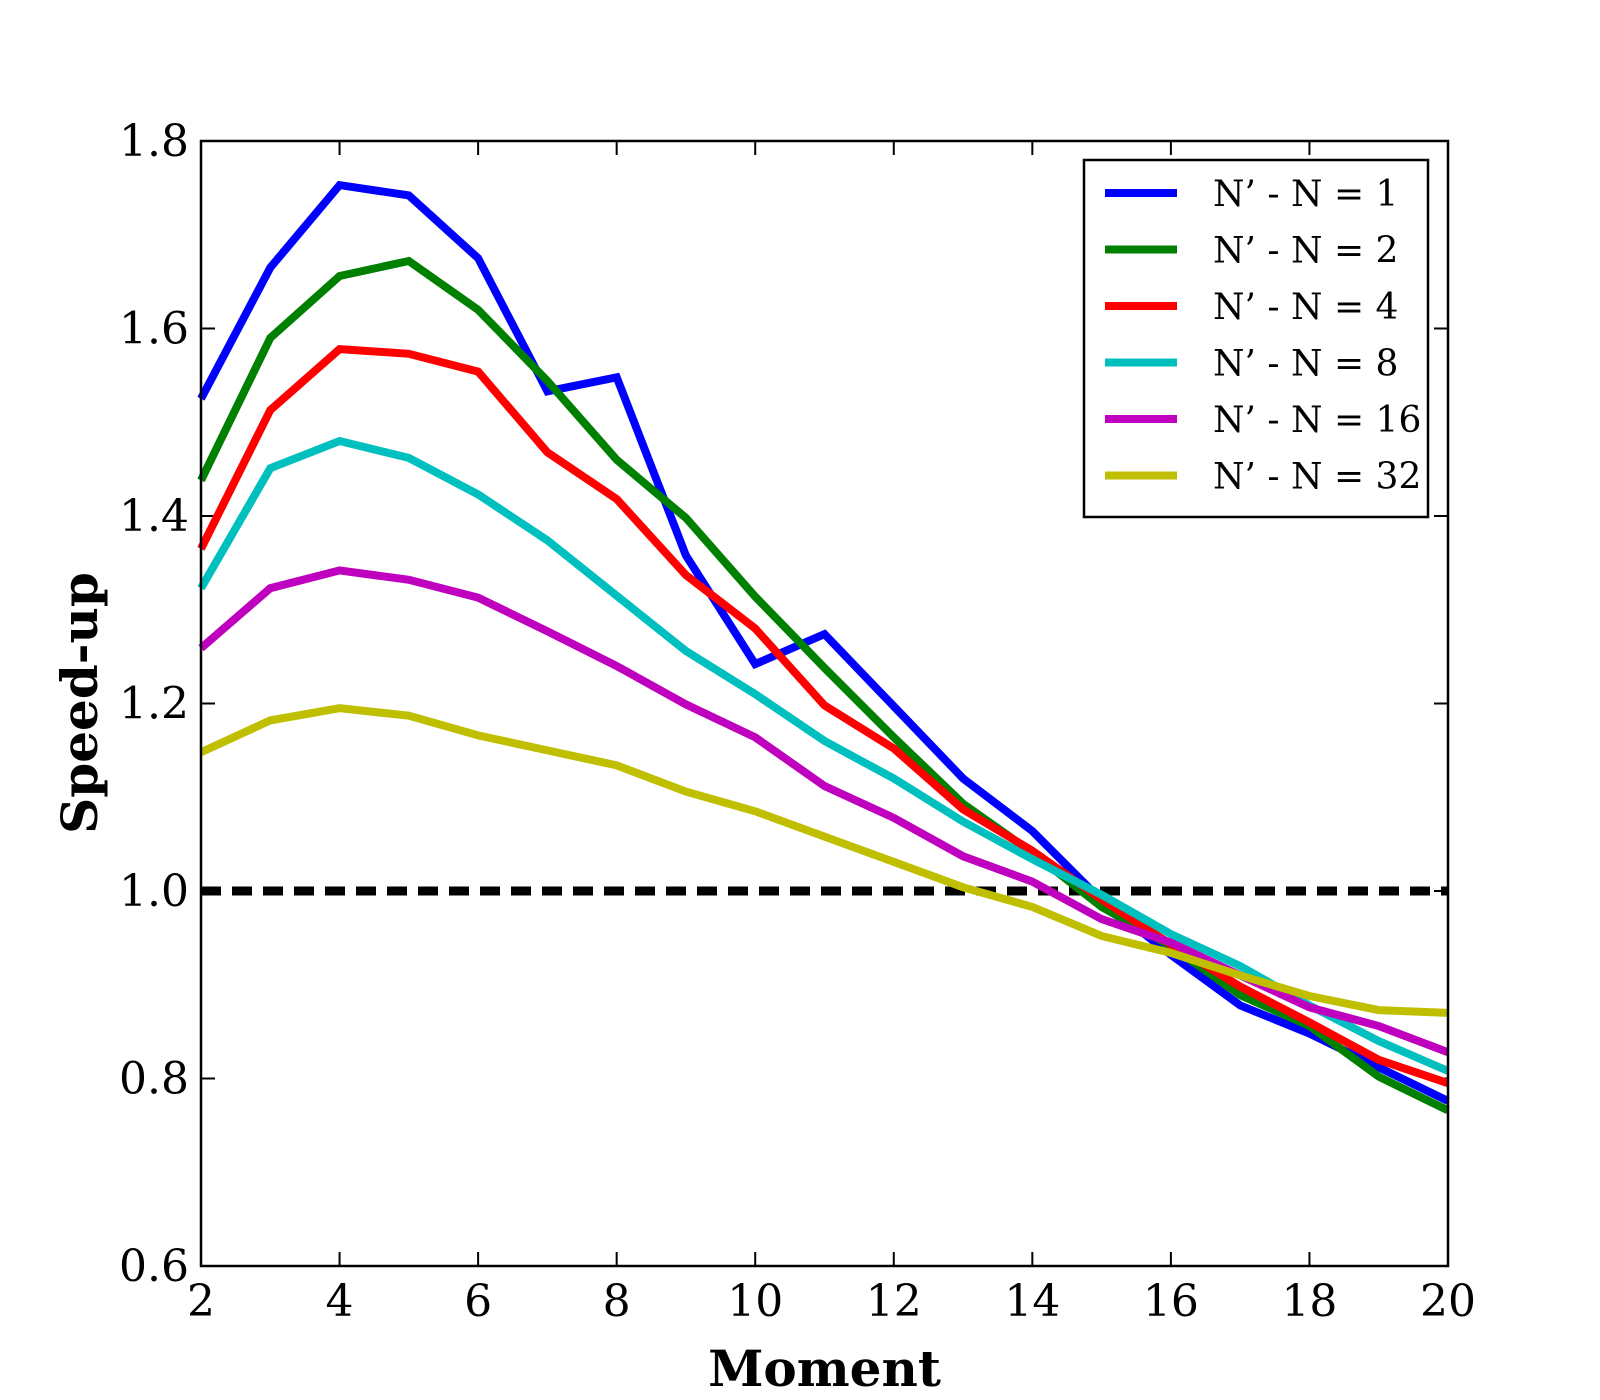 This screenshot has width=1600, height=1400. I want to click on x-tick-label: 20, so click(1448, 1301).